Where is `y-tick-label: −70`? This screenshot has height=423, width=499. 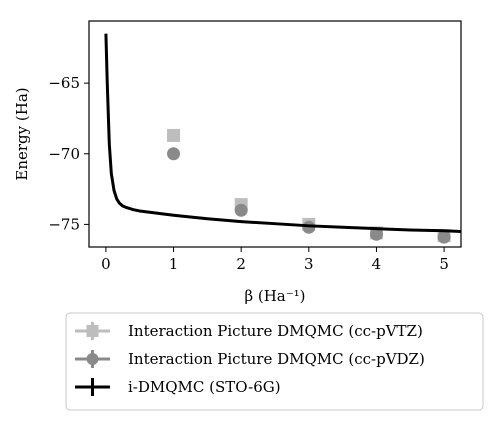
y-tick-label: −70 is located at coordinates (64, 154).